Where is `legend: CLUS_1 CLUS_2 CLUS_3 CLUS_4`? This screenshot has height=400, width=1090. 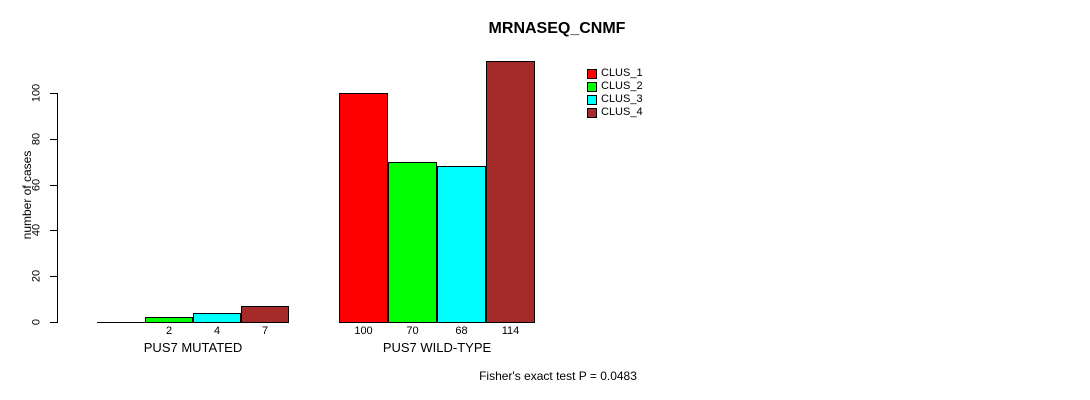
legend: CLUS_1 CLUS_2 CLUS_3 CLUS_4 is located at coordinates (615, 93).